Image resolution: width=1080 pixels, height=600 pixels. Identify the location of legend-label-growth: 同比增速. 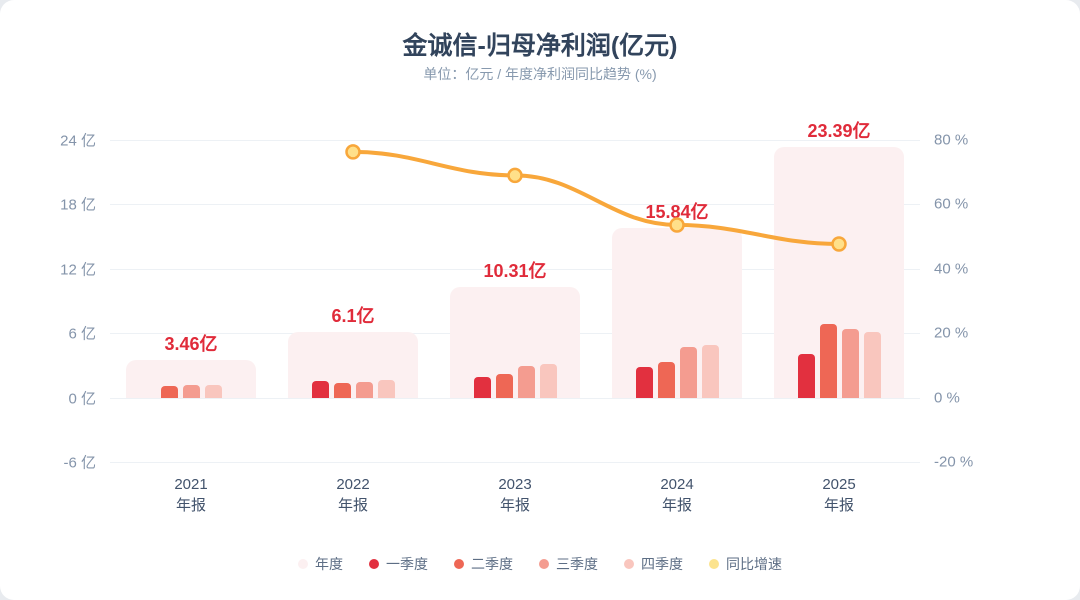
(754, 564).